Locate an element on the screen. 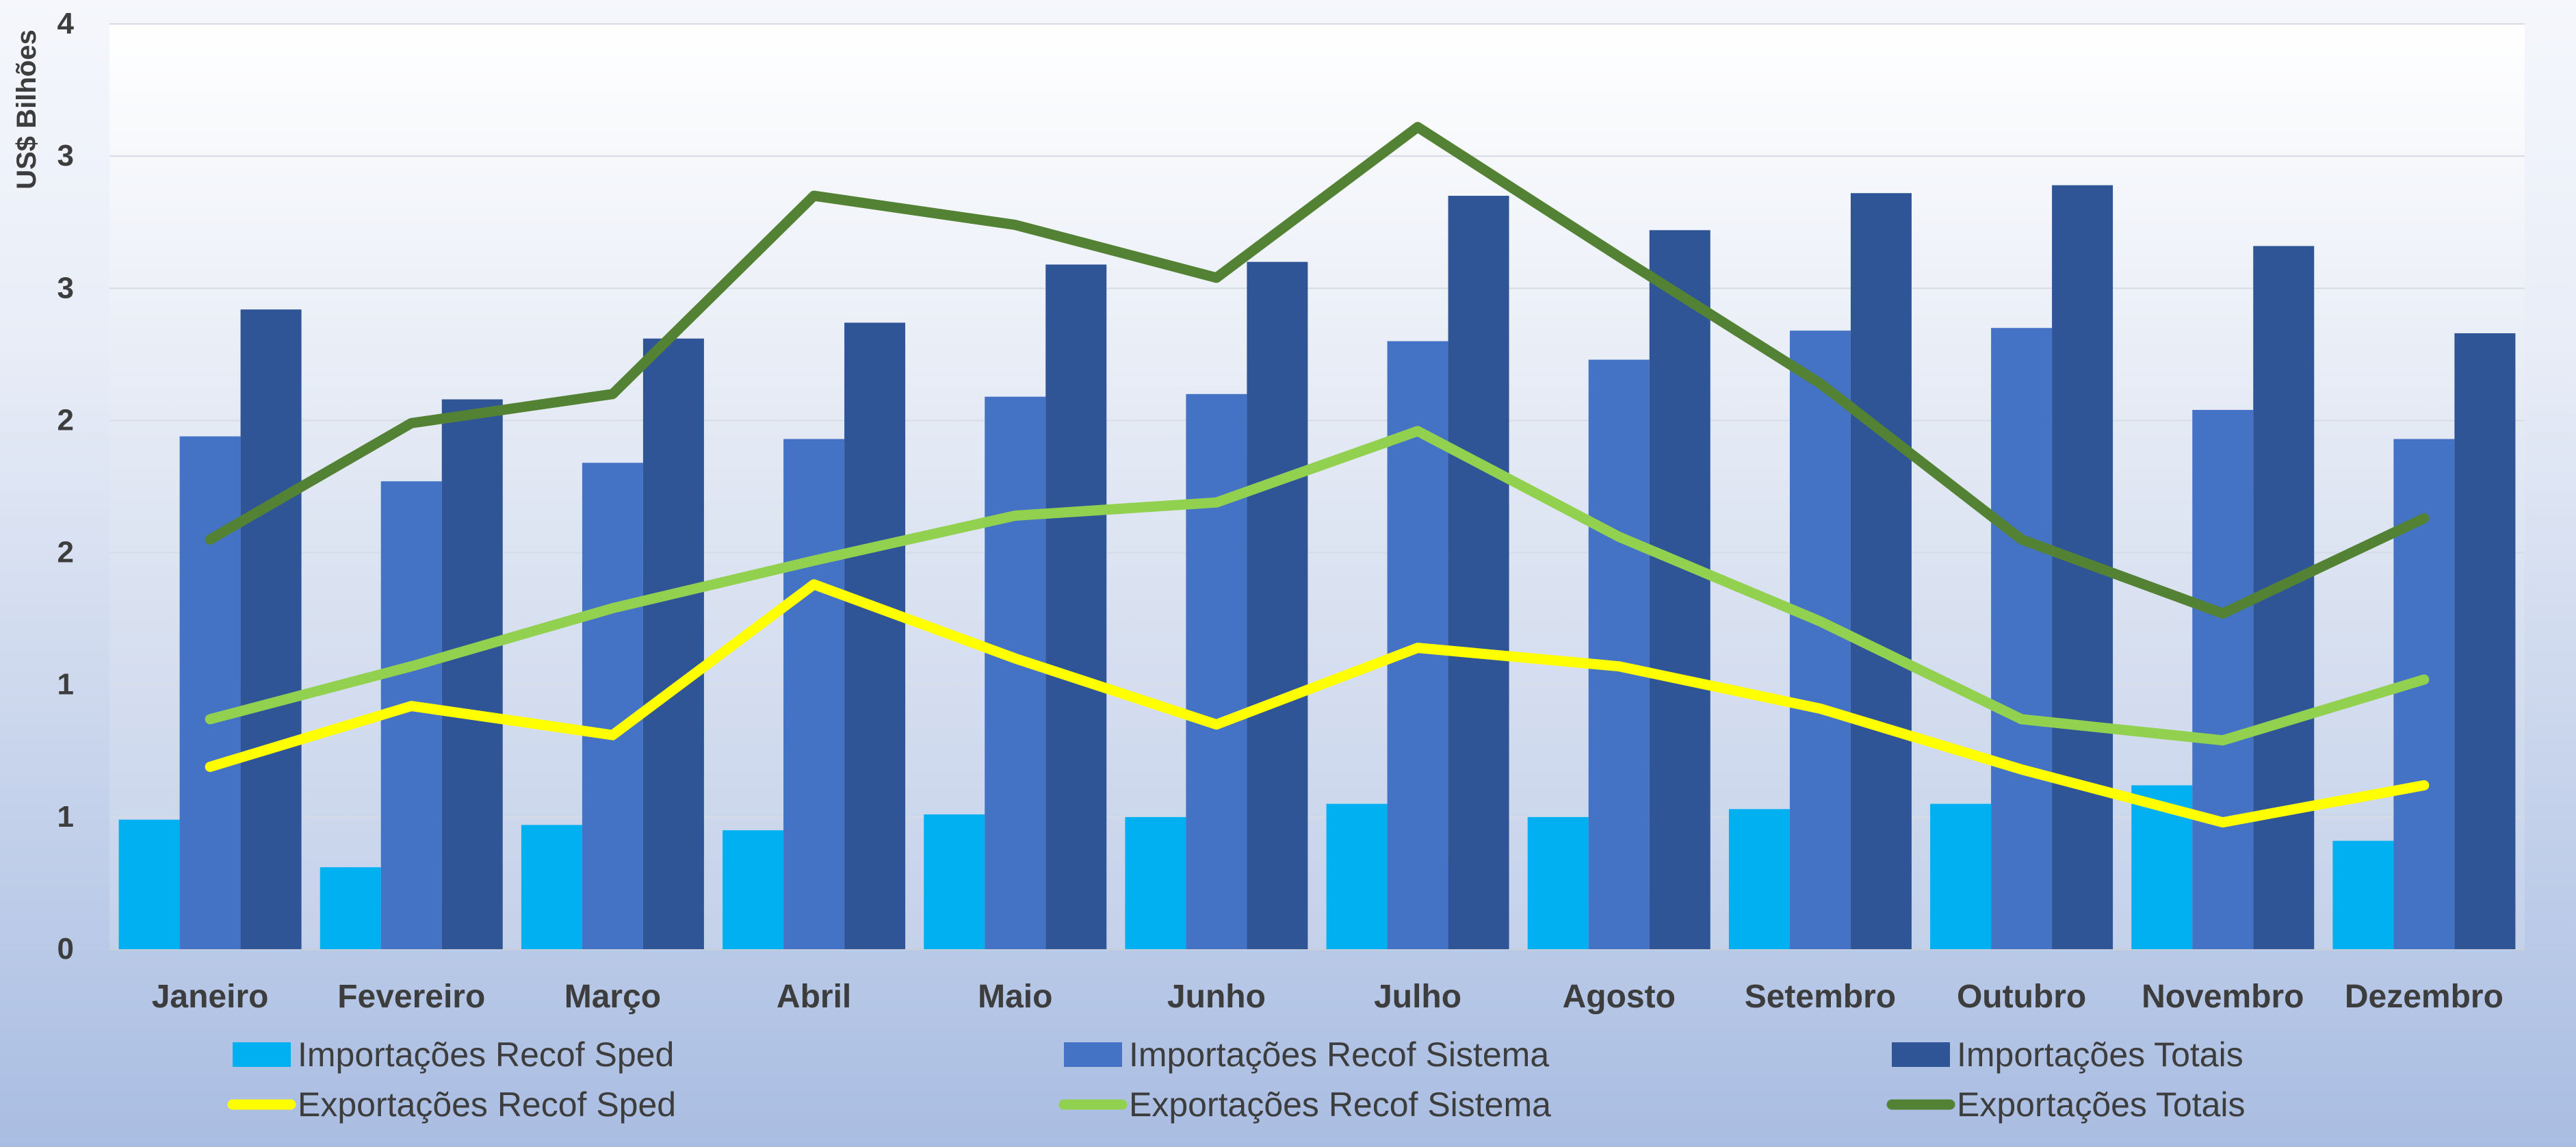 This screenshot has width=2576, height=1147. x-tick-label: Abril is located at coordinates (814, 997).